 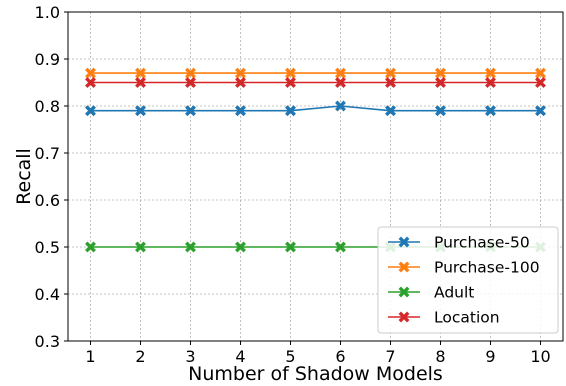 What do you see at coordinates (340, 356) in the screenshot?
I see `x-tick-label: 6` at bounding box center [340, 356].